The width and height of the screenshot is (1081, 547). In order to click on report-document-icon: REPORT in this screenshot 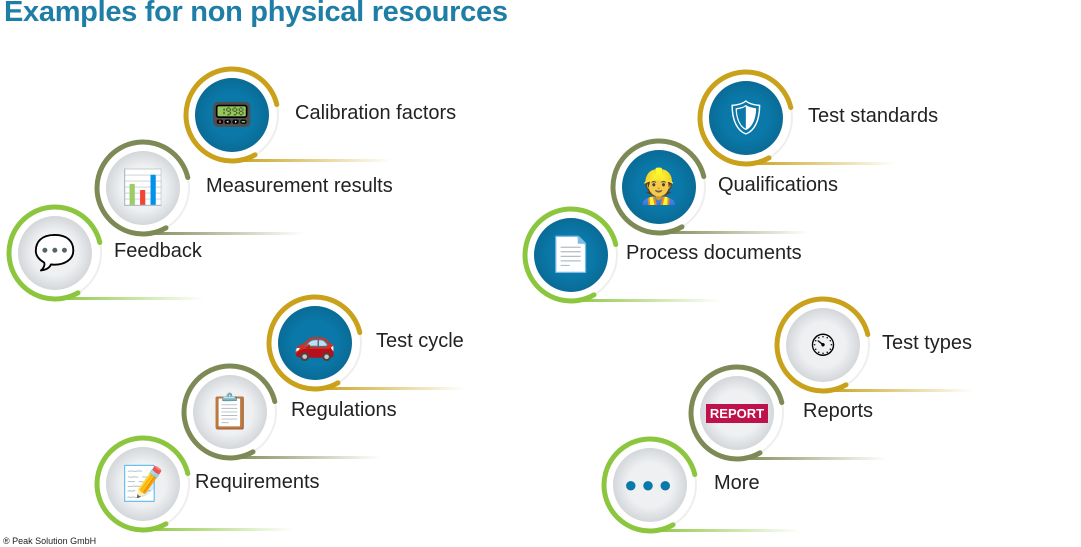, I will do `click(737, 413)`.